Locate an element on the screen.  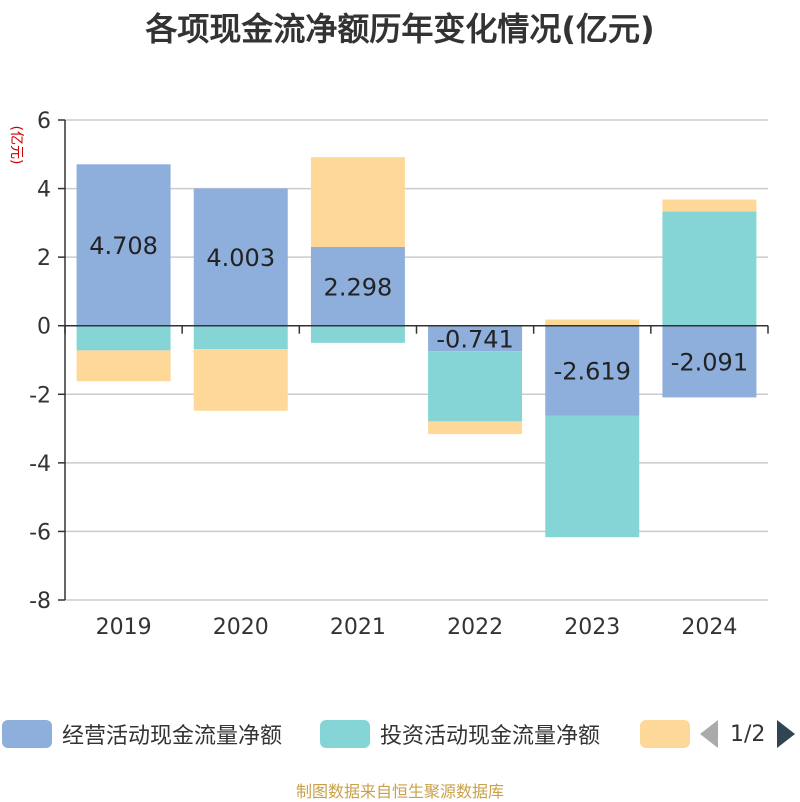
x-tick-label: 2024 is located at coordinates (709, 627).